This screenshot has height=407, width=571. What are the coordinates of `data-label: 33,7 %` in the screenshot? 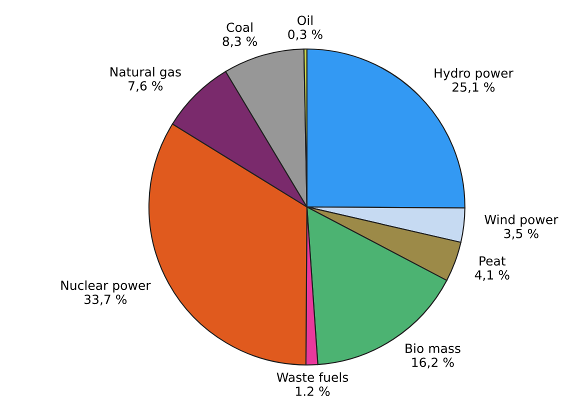 It's located at (105, 300).